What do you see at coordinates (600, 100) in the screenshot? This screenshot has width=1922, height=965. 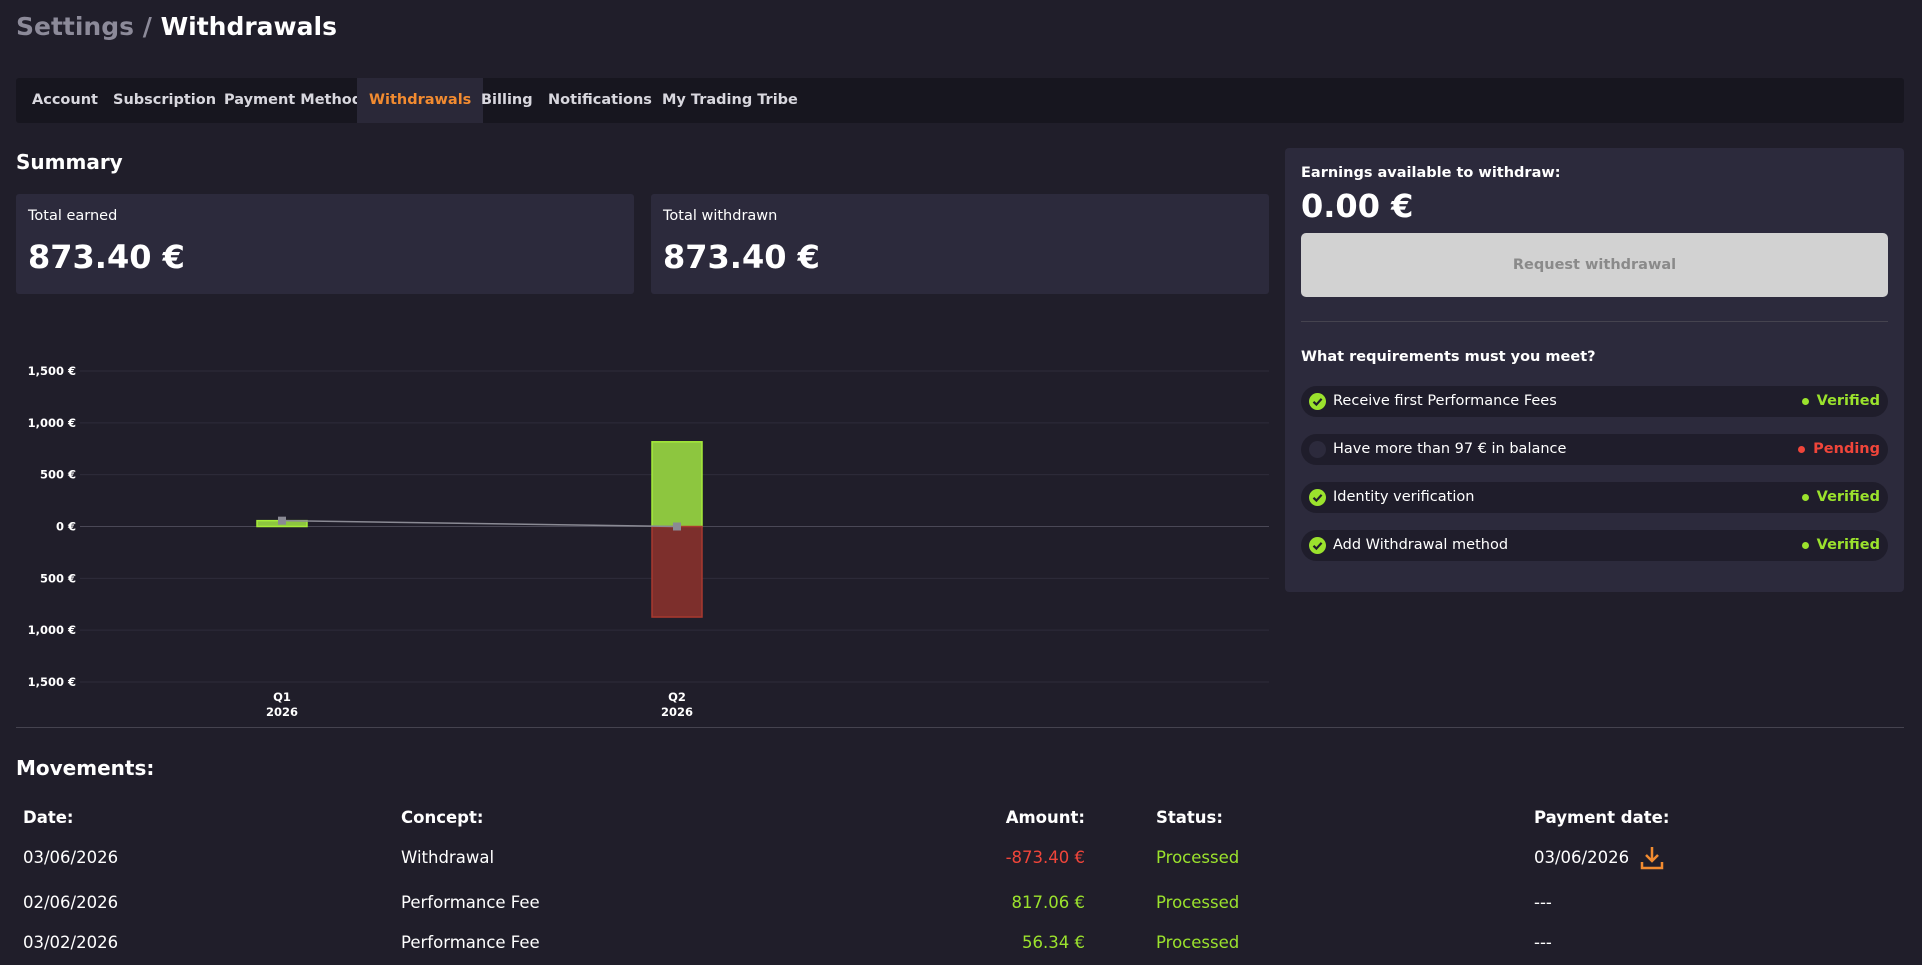 I see `tab: Notifications` at bounding box center [600, 100].